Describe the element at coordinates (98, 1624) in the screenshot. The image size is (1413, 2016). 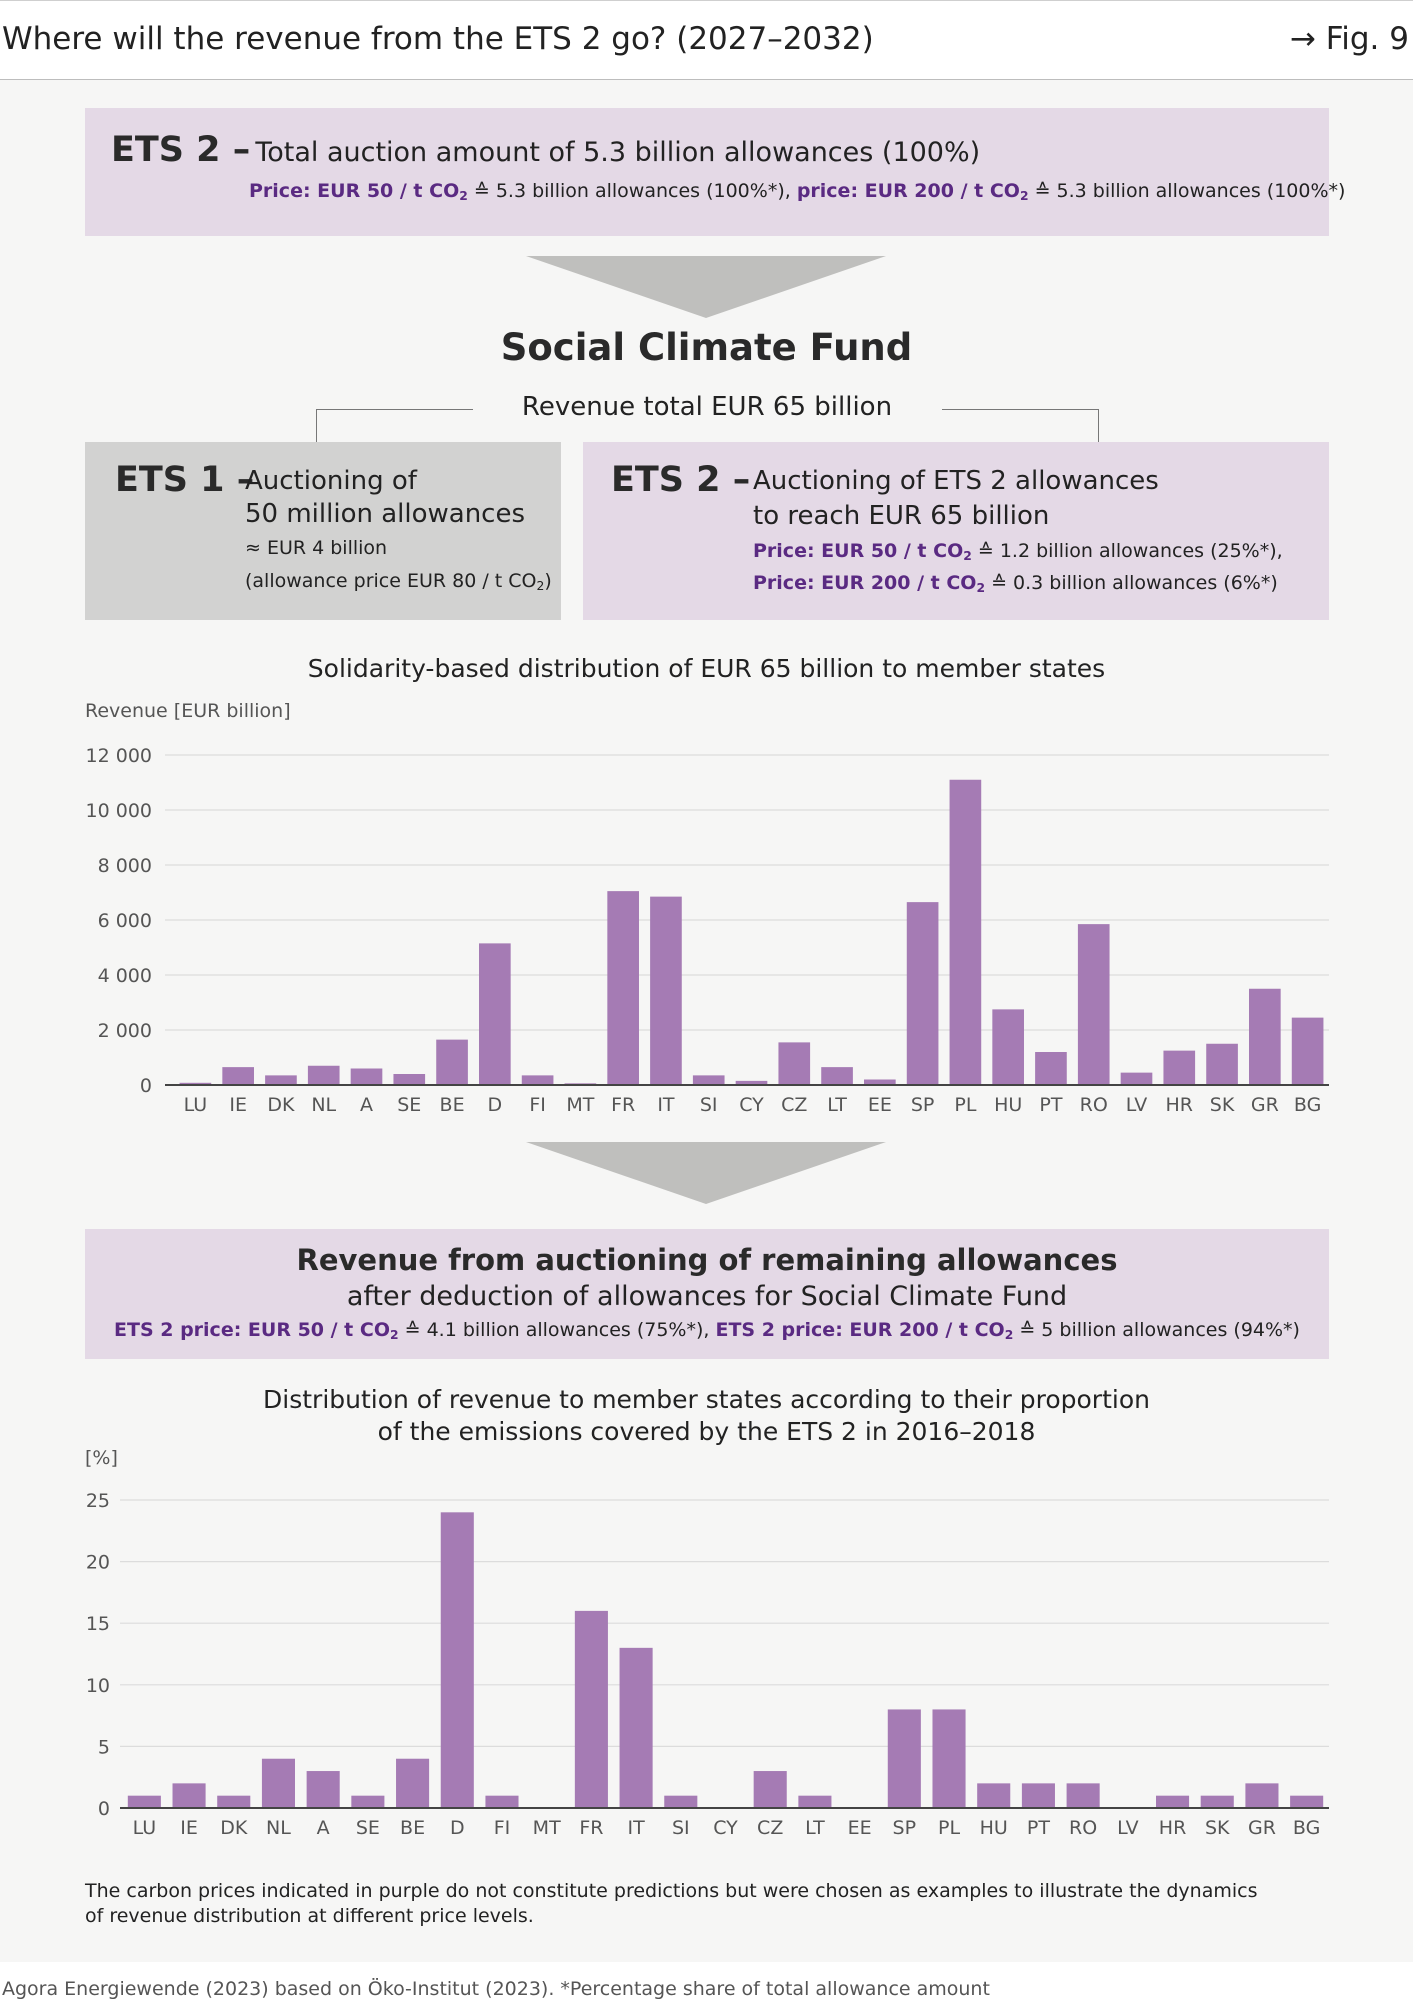
I see `y-tick-label: 15` at that location.